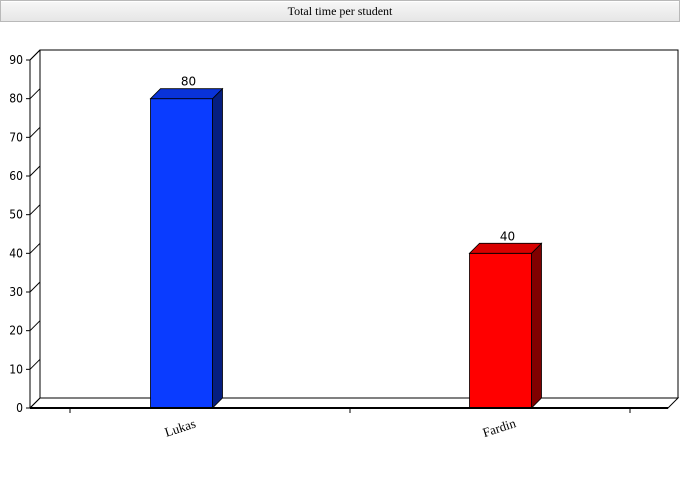 This screenshot has height=500, width=680. What do you see at coordinates (16, 292) in the screenshot?
I see `y-tick-label: 30` at bounding box center [16, 292].